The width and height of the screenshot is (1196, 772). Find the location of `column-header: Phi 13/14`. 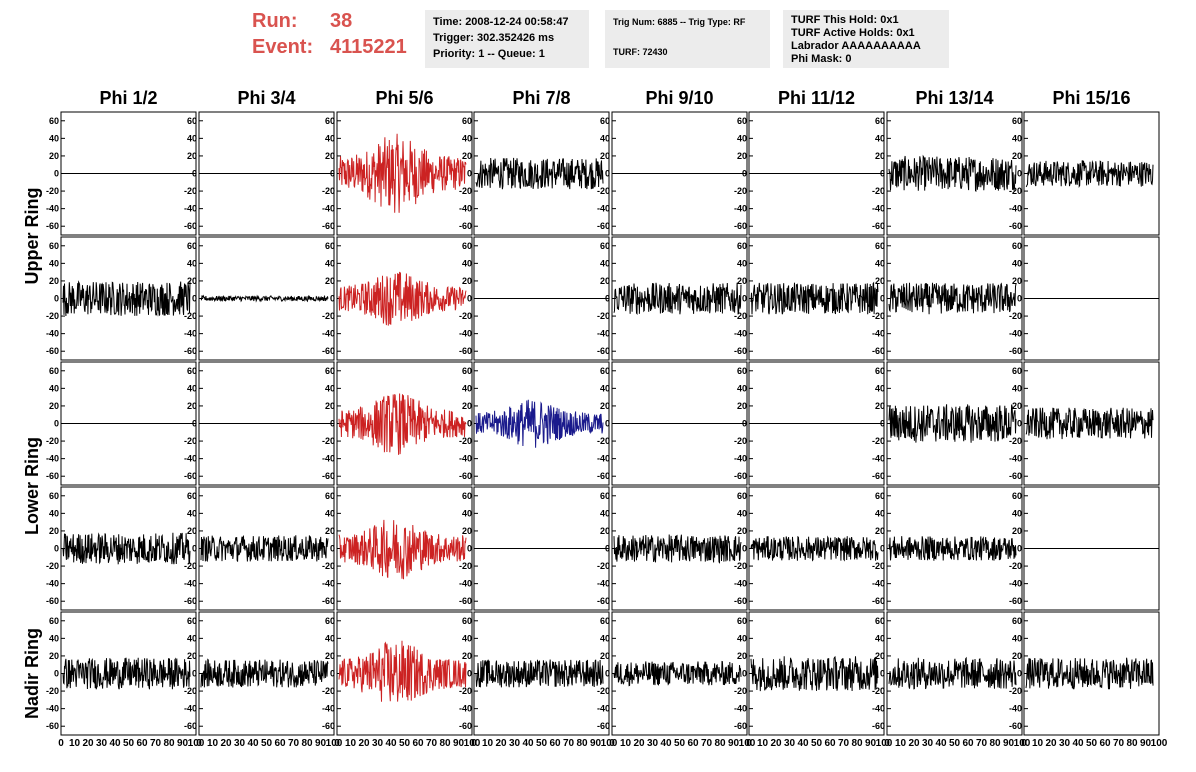

column-header: Phi 13/14 is located at coordinates (954, 98).